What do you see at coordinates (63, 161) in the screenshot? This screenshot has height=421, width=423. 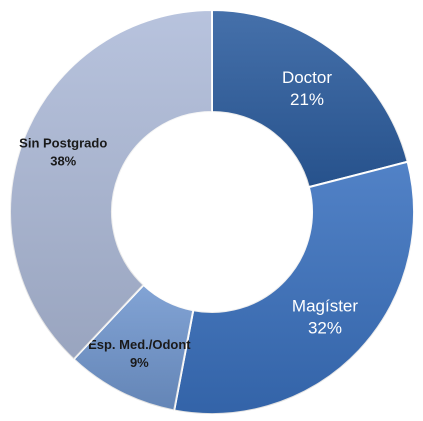 I see `slice-value-label: 38%` at bounding box center [63, 161].